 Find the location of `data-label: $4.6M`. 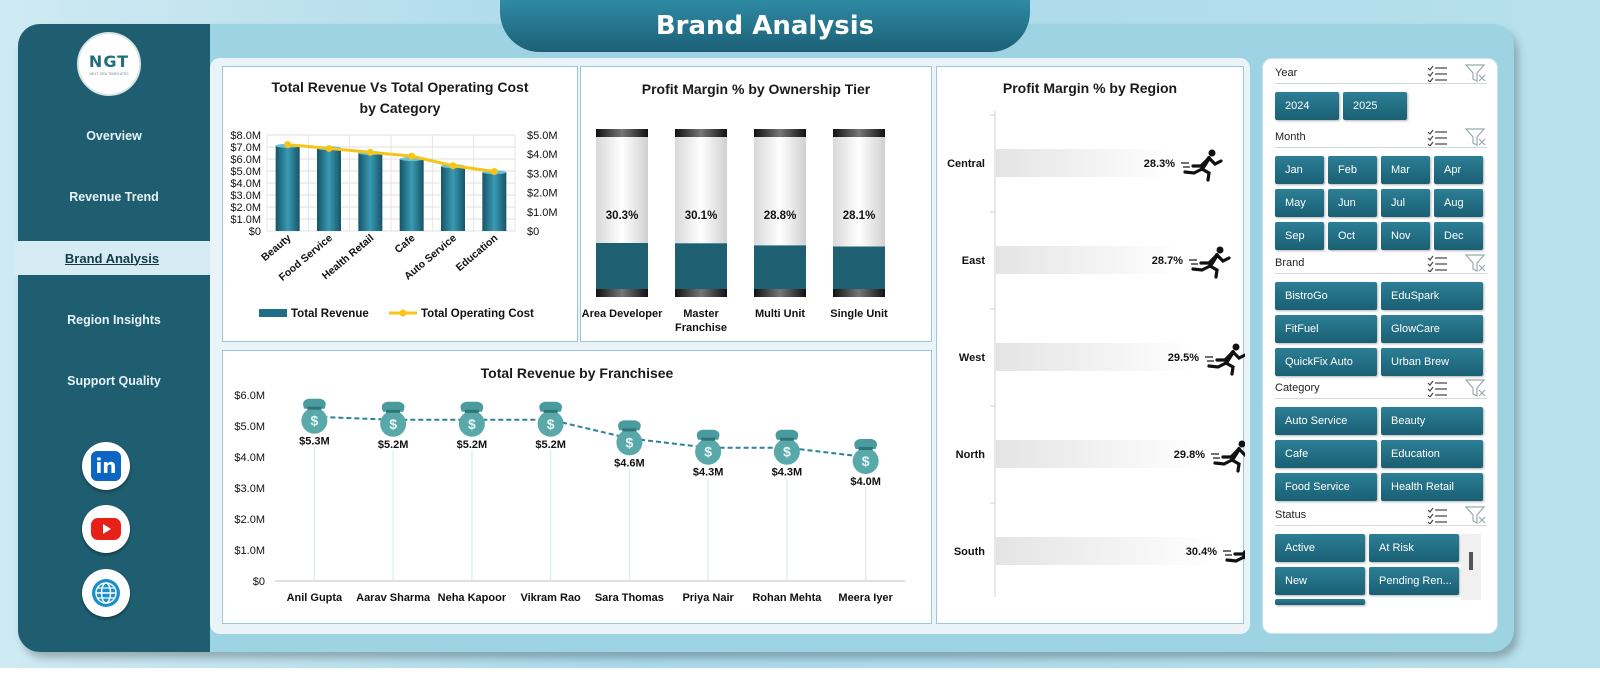

data-label: $4.6M is located at coordinates (629, 463).